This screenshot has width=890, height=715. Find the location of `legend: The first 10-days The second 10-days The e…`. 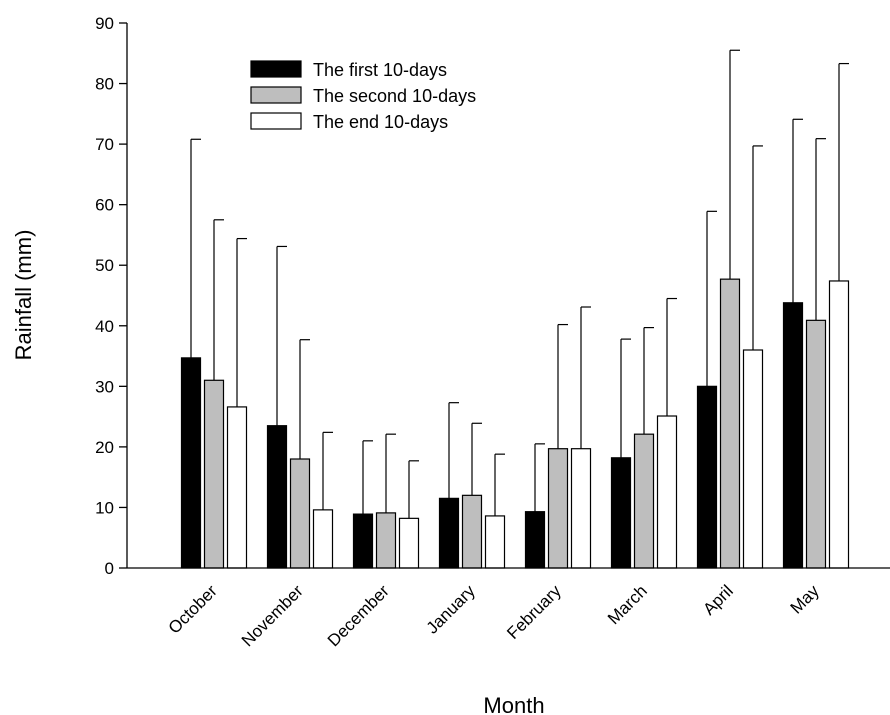

legend: The first 10-days The second 10-days The e… is located at coordinates (363, 96).